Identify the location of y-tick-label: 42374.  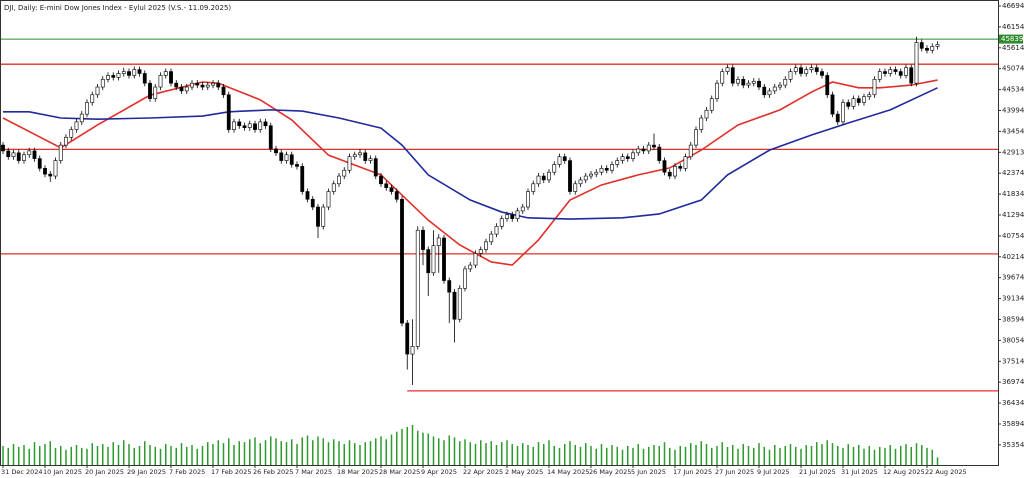
(1013, 173).